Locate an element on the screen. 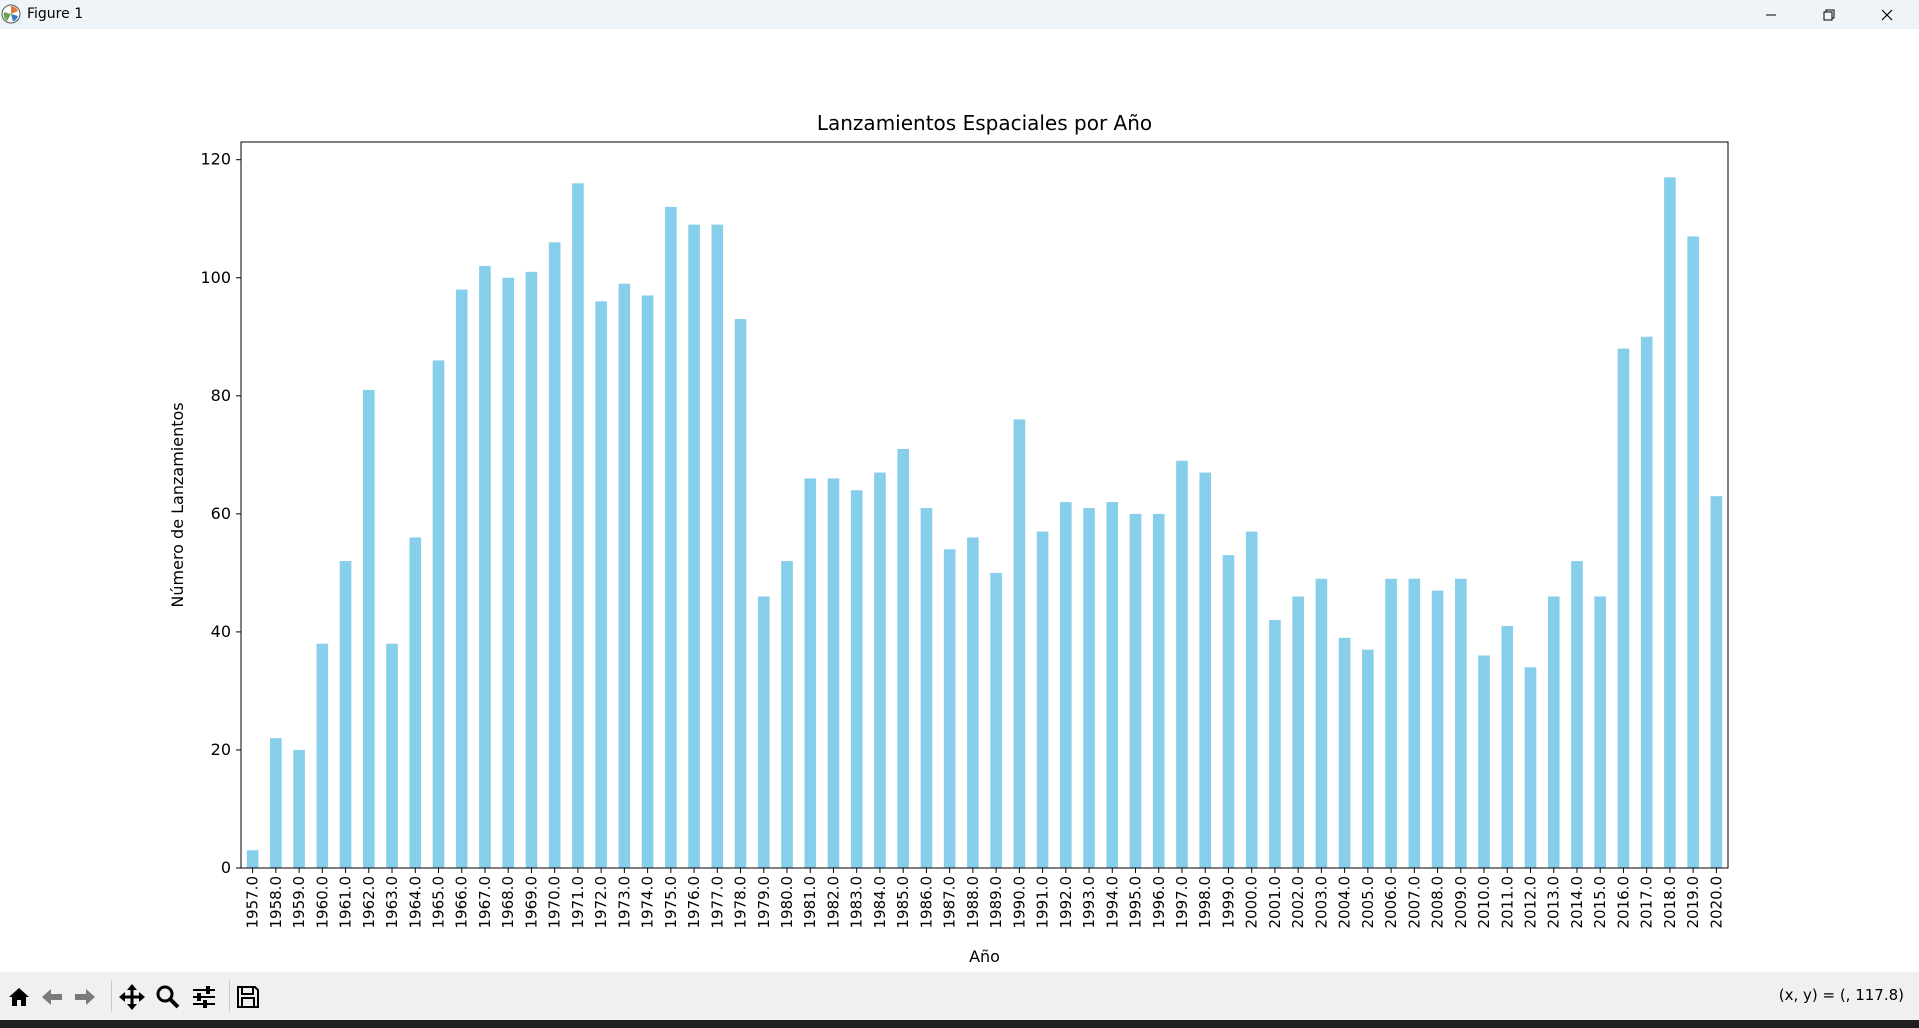 The image size is (1919, 1028). bar-1975.0 is located at coordinates (671, 537).